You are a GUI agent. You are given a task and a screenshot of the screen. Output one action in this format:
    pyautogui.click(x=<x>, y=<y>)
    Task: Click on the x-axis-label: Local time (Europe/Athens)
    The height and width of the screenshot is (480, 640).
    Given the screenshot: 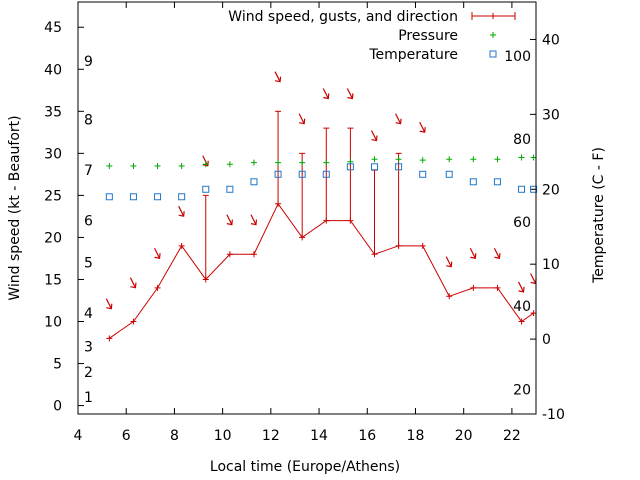 What is the action you would take?
    pyautogui.click(x=305, y=467)
    